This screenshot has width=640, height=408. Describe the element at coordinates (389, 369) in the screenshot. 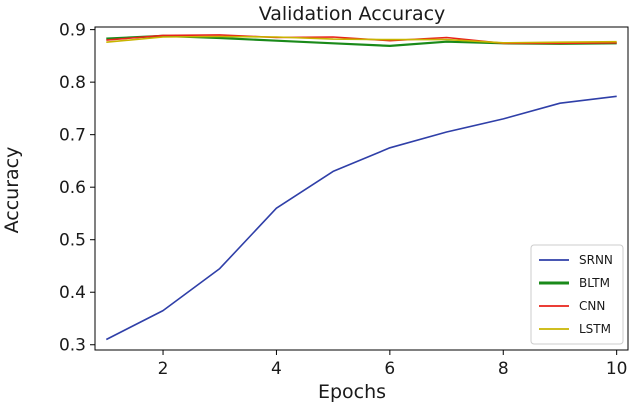

I see `x-tick-label: 6` at that location.